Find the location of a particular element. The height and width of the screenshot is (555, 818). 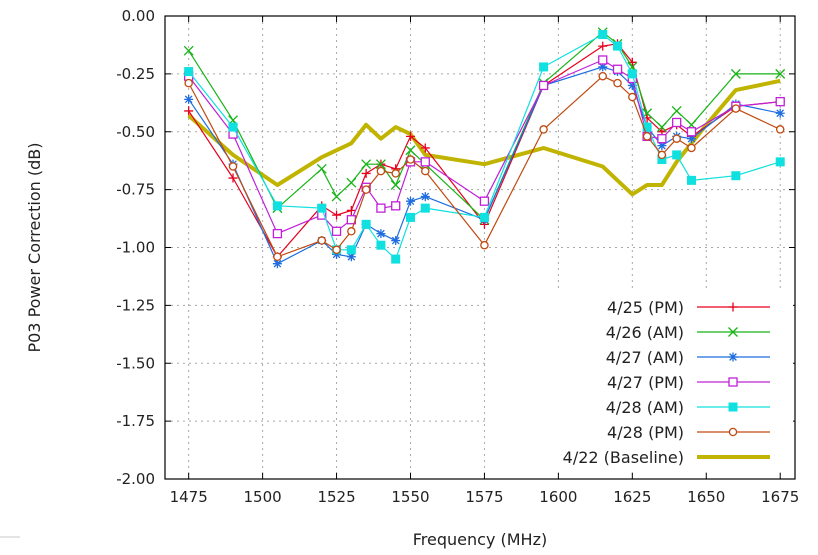

legend-label: 4/22 (Baseline) is located at coordinates (623, 457).